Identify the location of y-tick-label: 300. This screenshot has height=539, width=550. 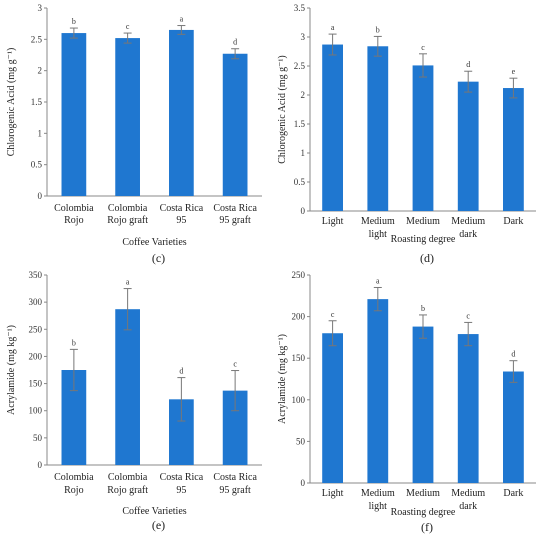
(36, 302).